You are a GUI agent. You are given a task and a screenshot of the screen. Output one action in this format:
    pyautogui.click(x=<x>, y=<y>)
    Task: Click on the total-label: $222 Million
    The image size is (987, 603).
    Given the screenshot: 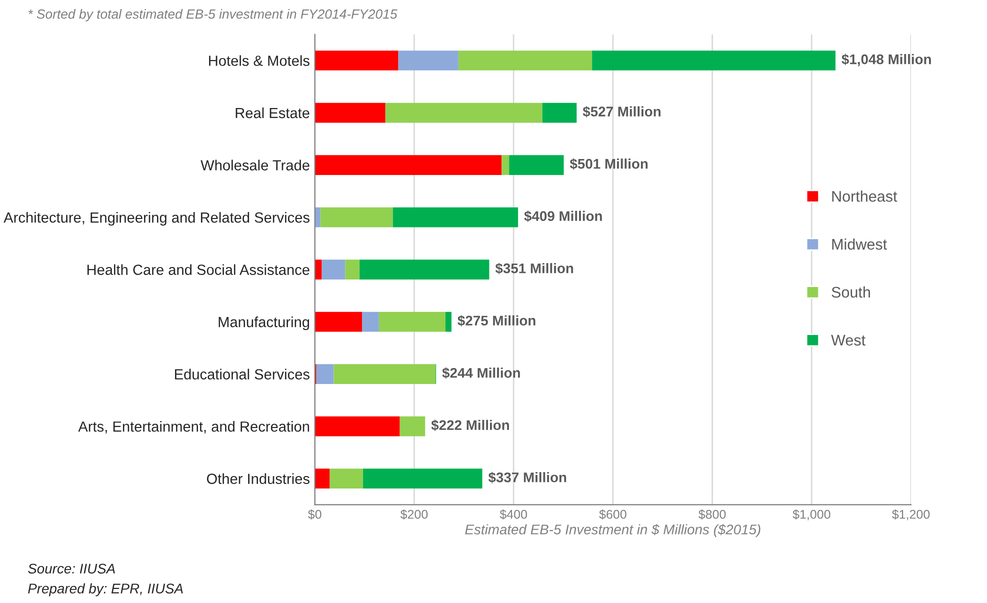 What is the action you would take?
    pyautogui.click(x=470, y=425)
    